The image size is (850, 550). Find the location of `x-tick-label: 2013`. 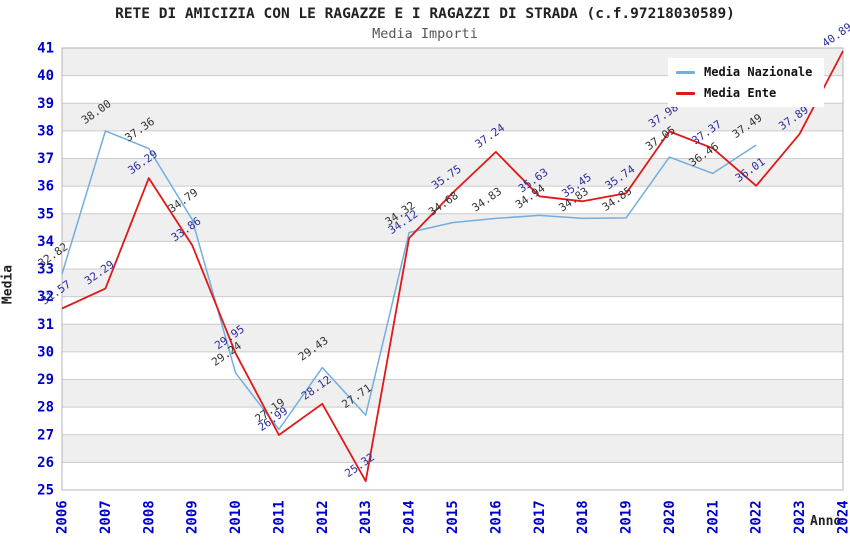

x-tick-label: 2013 is located at coordinates (366, 517).